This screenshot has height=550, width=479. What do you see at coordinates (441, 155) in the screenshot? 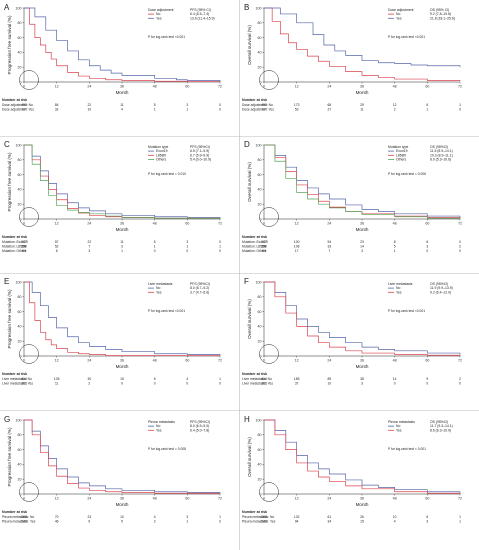
I see `legend-stat-value: 10.3 (8.9–11.1)` at bounding box center [441, 155].